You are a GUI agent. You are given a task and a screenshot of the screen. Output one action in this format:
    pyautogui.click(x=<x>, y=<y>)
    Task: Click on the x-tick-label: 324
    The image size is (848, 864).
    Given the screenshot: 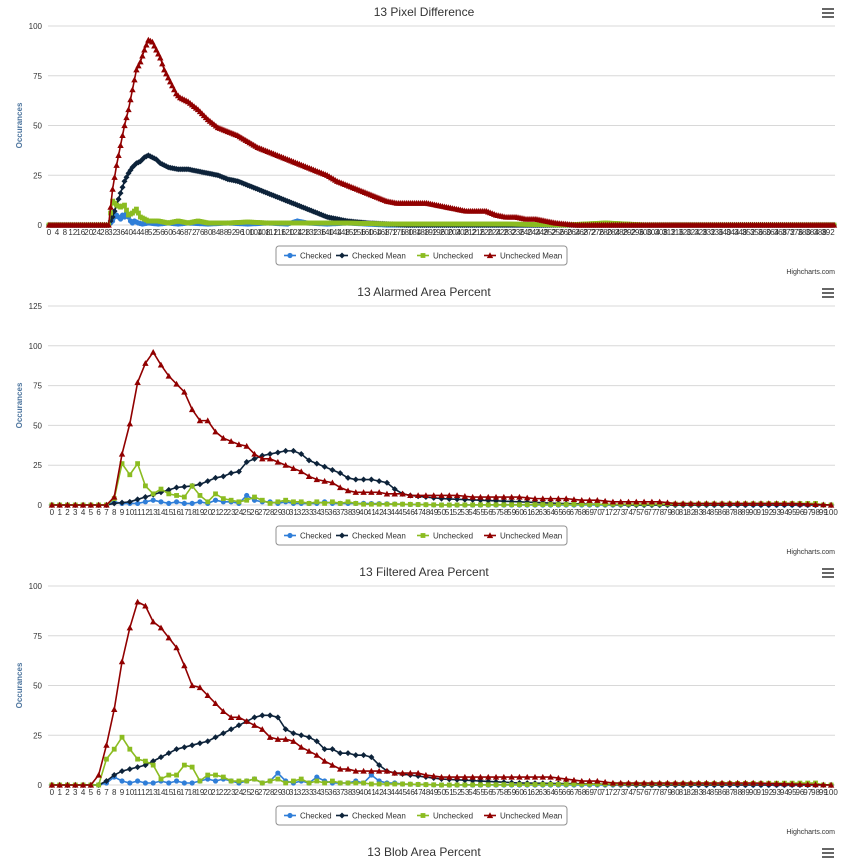 What is the action you would take?
    pyautogui.click(x=693, y=232)
    